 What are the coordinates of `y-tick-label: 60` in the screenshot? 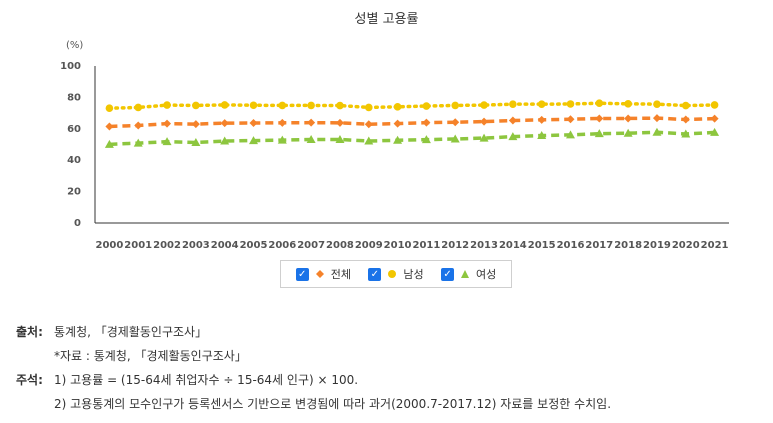 It's located at (74, 129).